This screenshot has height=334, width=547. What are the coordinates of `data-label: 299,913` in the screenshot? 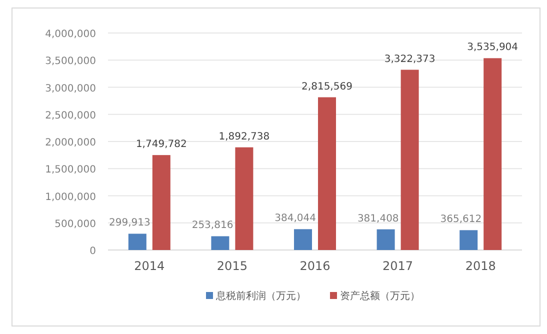 It's located at (129, 223).